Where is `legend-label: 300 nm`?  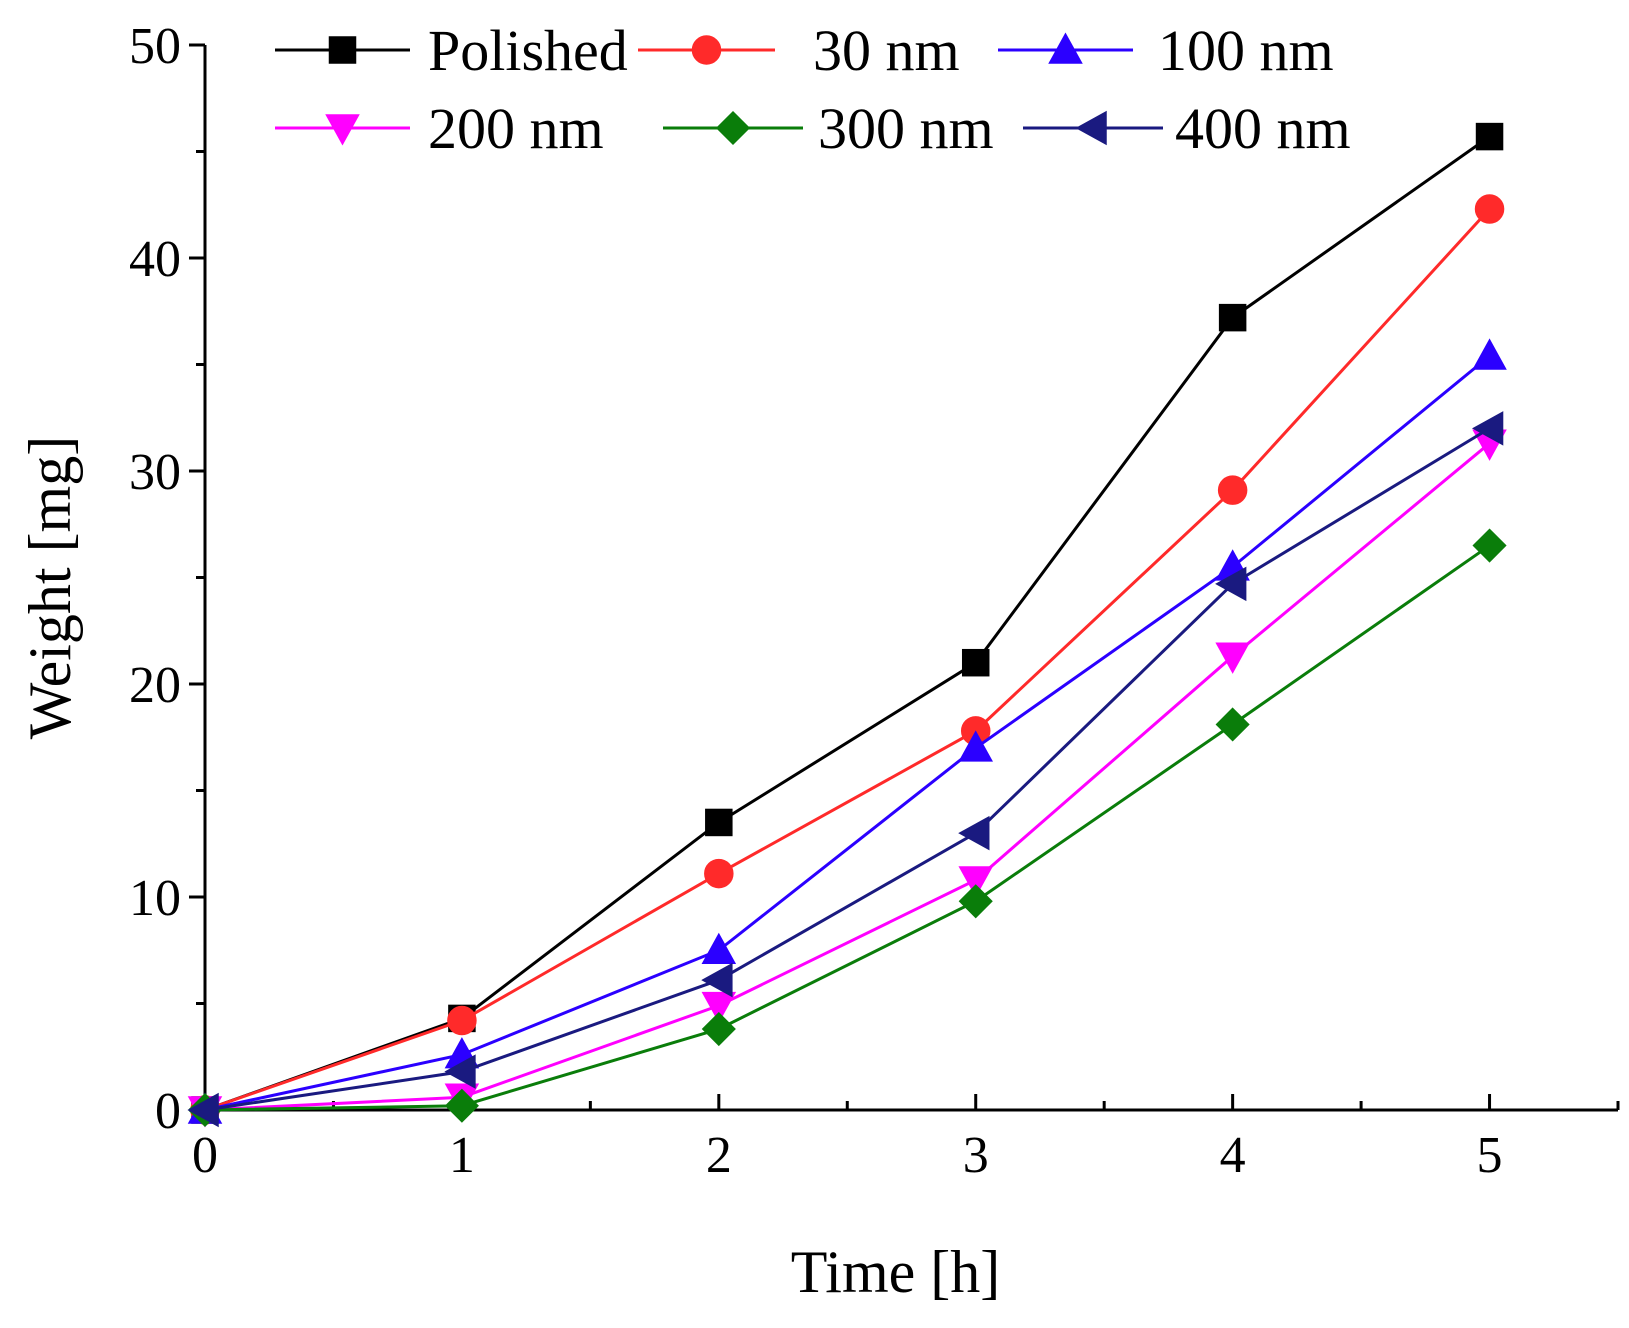 legend-label: 300 nm is located at coordinates (906, 128).